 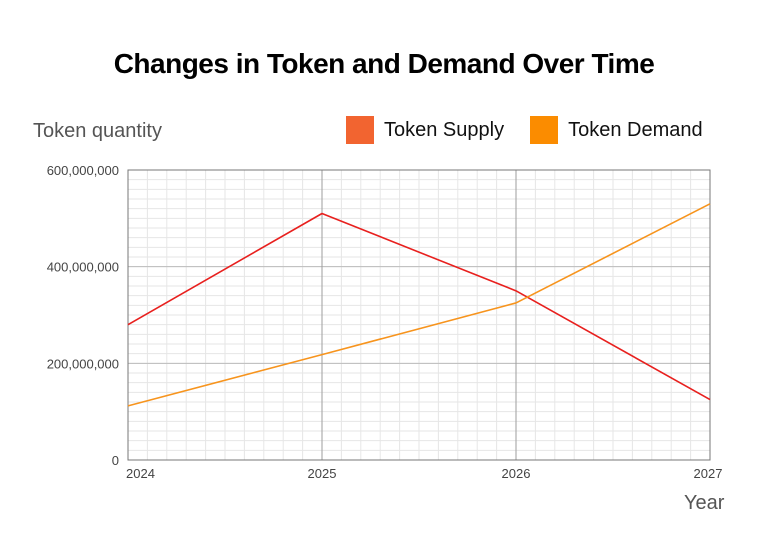 I want to click on y-tick-label: 400,000,000, so click(x=83, y=267).